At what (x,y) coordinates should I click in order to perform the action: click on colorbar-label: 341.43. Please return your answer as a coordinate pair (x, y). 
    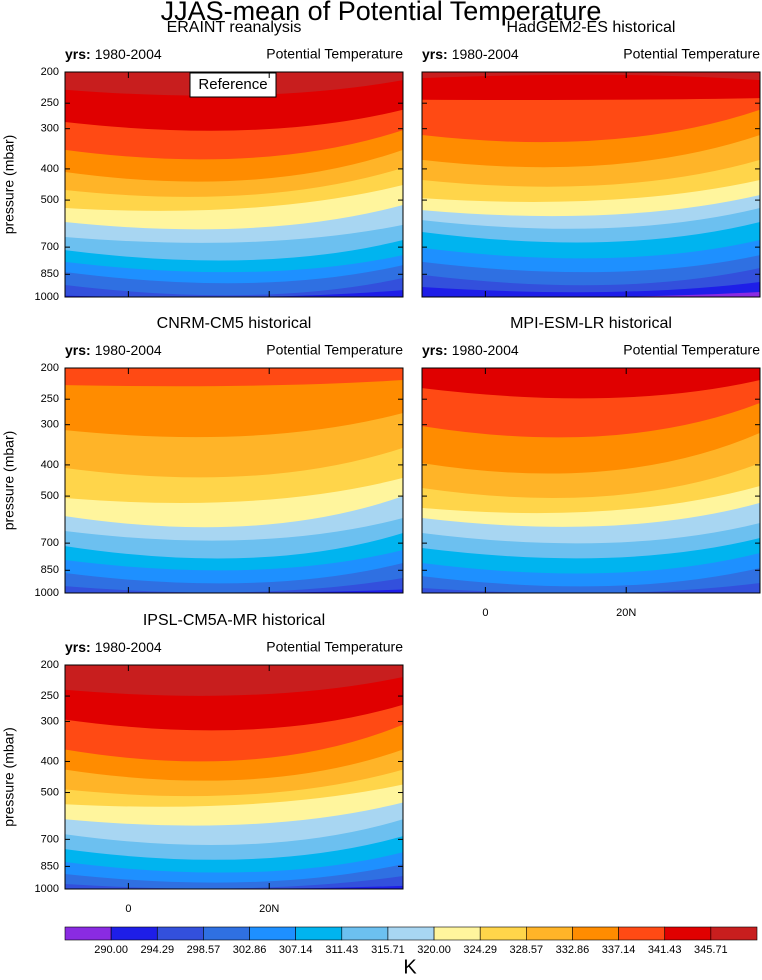
    Looking at the image, I should click on (665, 950).